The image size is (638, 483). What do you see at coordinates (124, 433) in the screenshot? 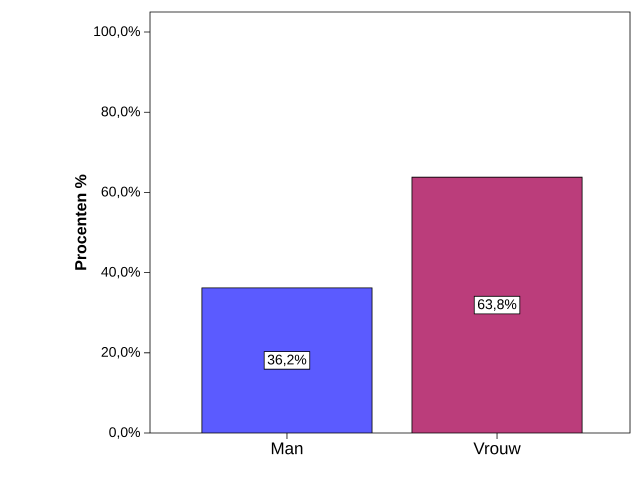
I see `y-tick-label: 0,0%` at bounding box center [124, 433].